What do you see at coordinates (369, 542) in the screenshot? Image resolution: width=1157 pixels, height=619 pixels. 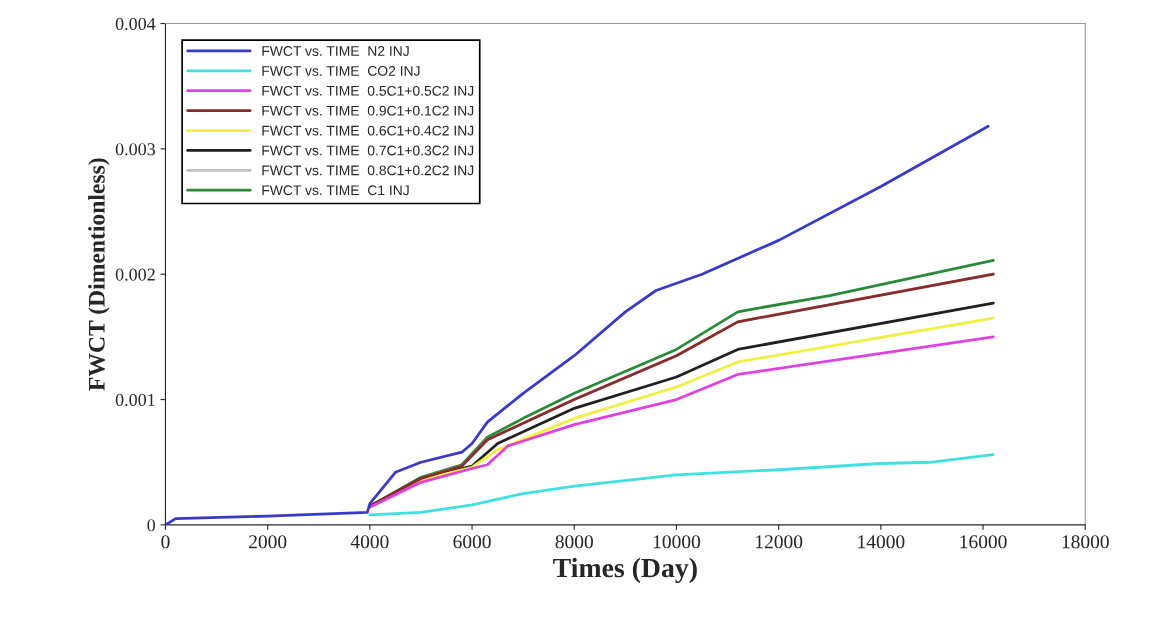 I see `x-tick-label: 4000` at bounding box center [369, 542].